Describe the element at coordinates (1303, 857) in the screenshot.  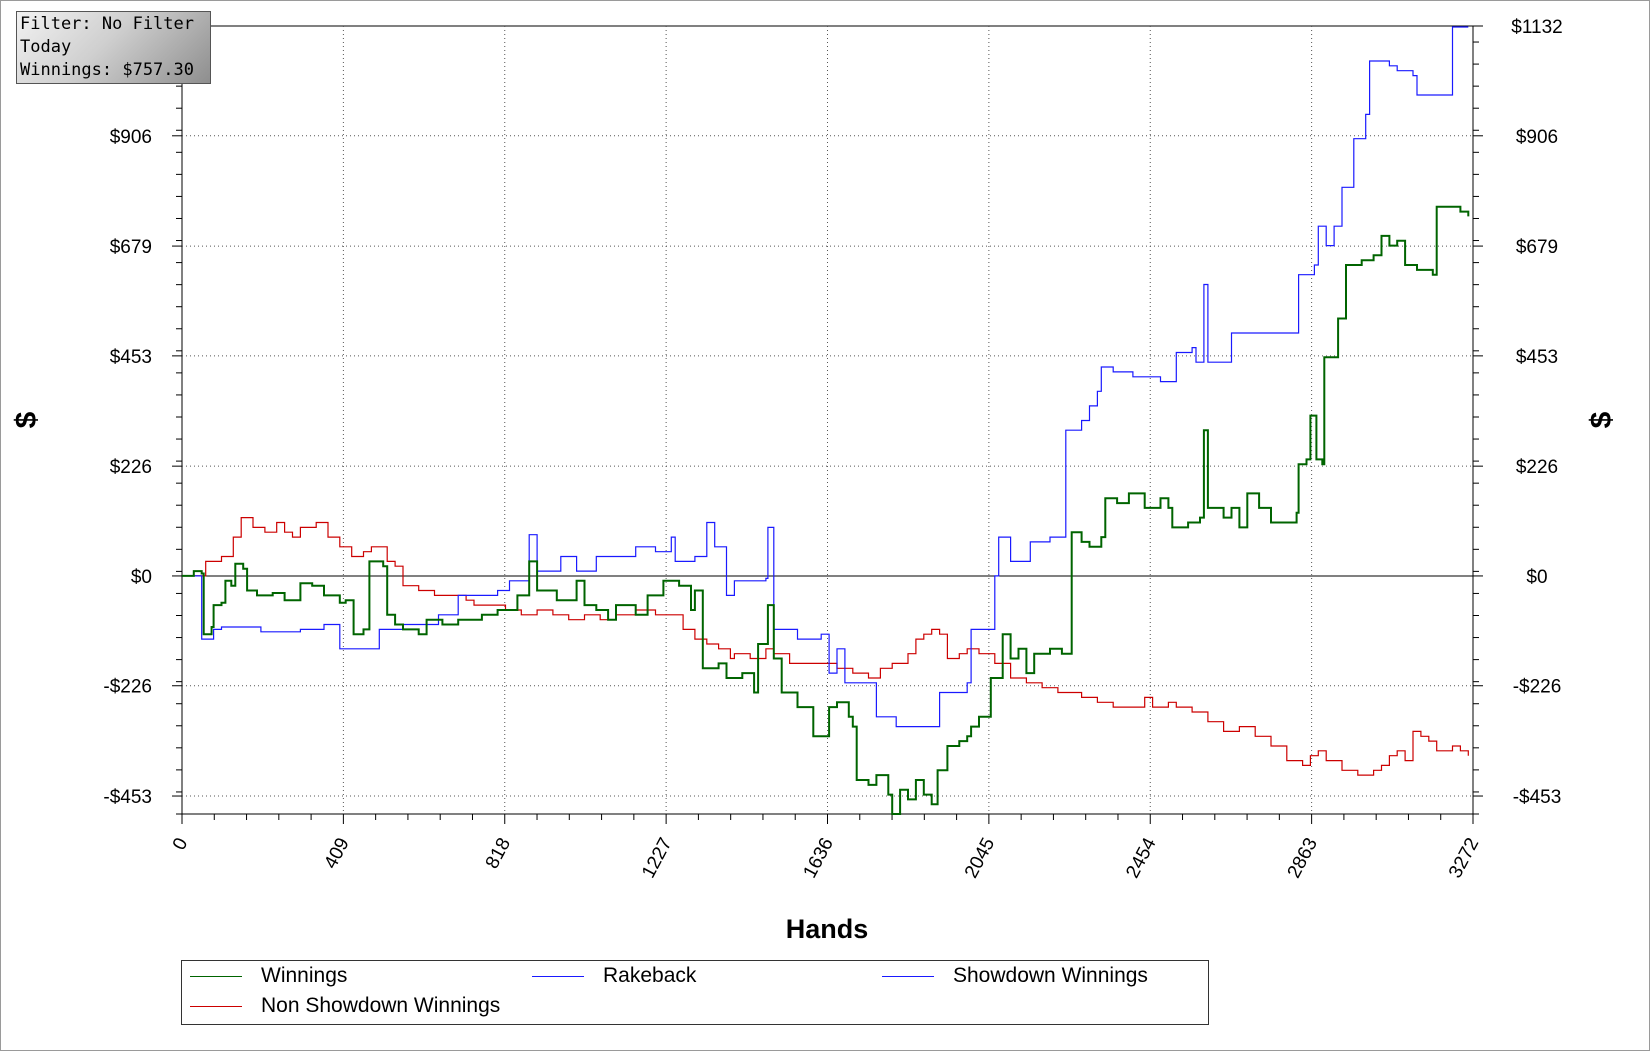
I see `x-tick-label: 2863` at that location.